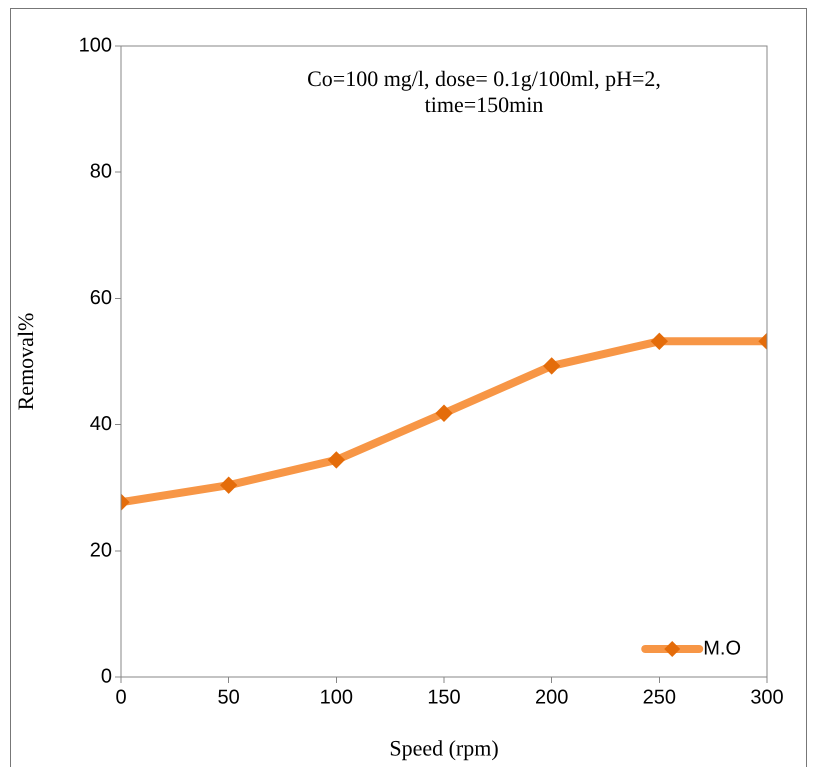 This screenshot has width=815, height=767. I want to click on x-tick-label: 200, so click(551, 697).